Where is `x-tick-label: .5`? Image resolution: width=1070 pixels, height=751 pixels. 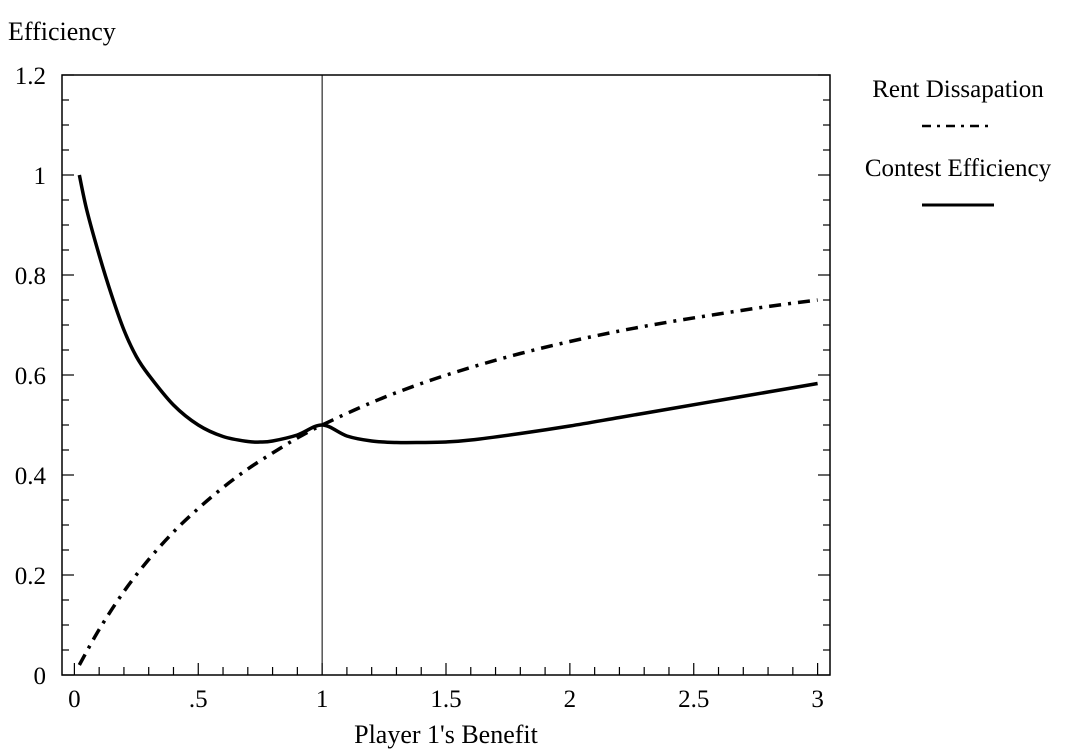
x-tick-label: .5 is located at coordinates (198, 699).